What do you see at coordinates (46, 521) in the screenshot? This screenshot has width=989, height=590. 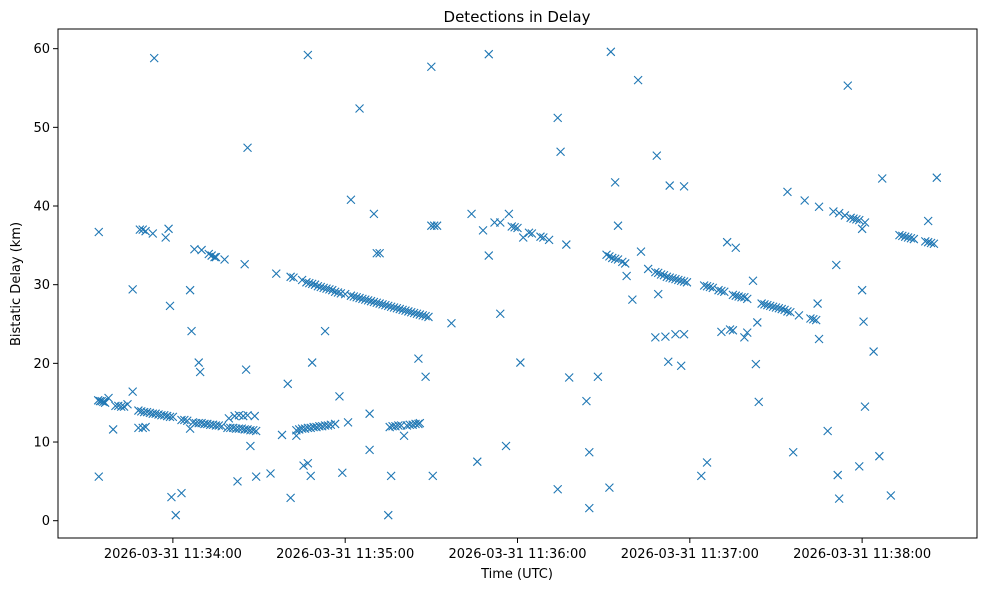 I see `y-tick-label-0: 0` at bounding box center [46, 521].